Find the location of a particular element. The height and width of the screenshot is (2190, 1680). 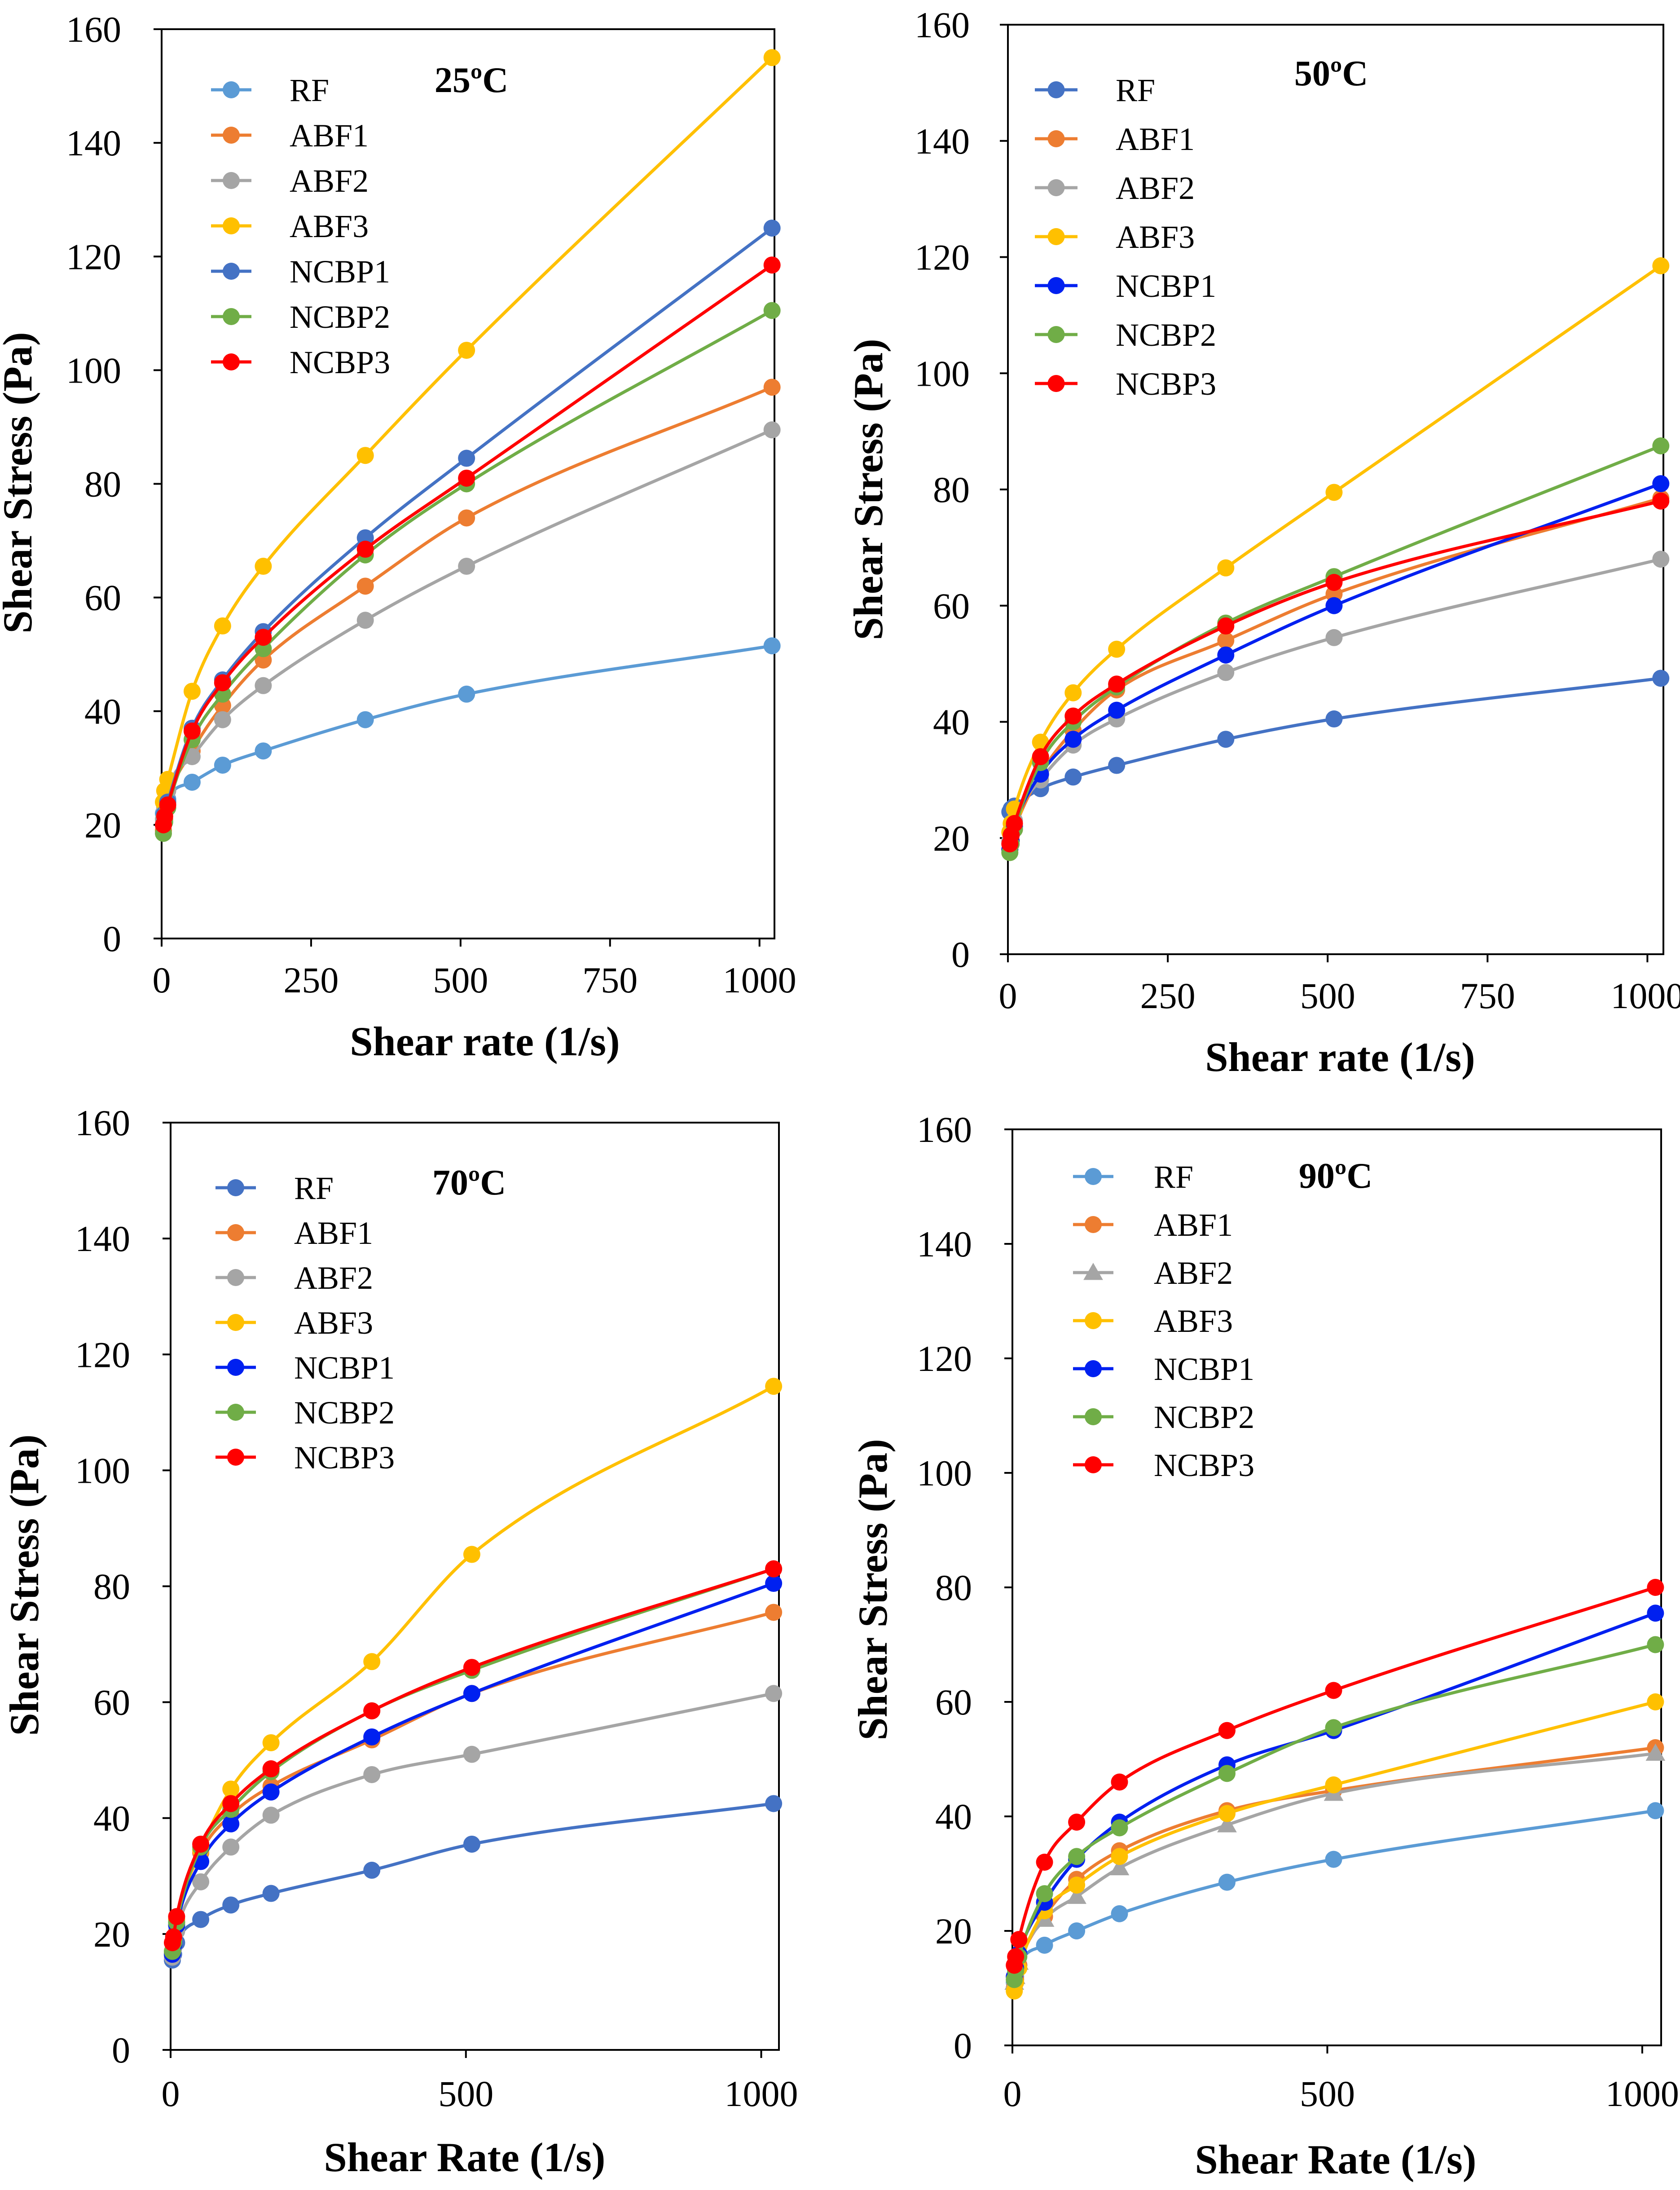

legend-label: RF is located at coordinates (1174, 1177).